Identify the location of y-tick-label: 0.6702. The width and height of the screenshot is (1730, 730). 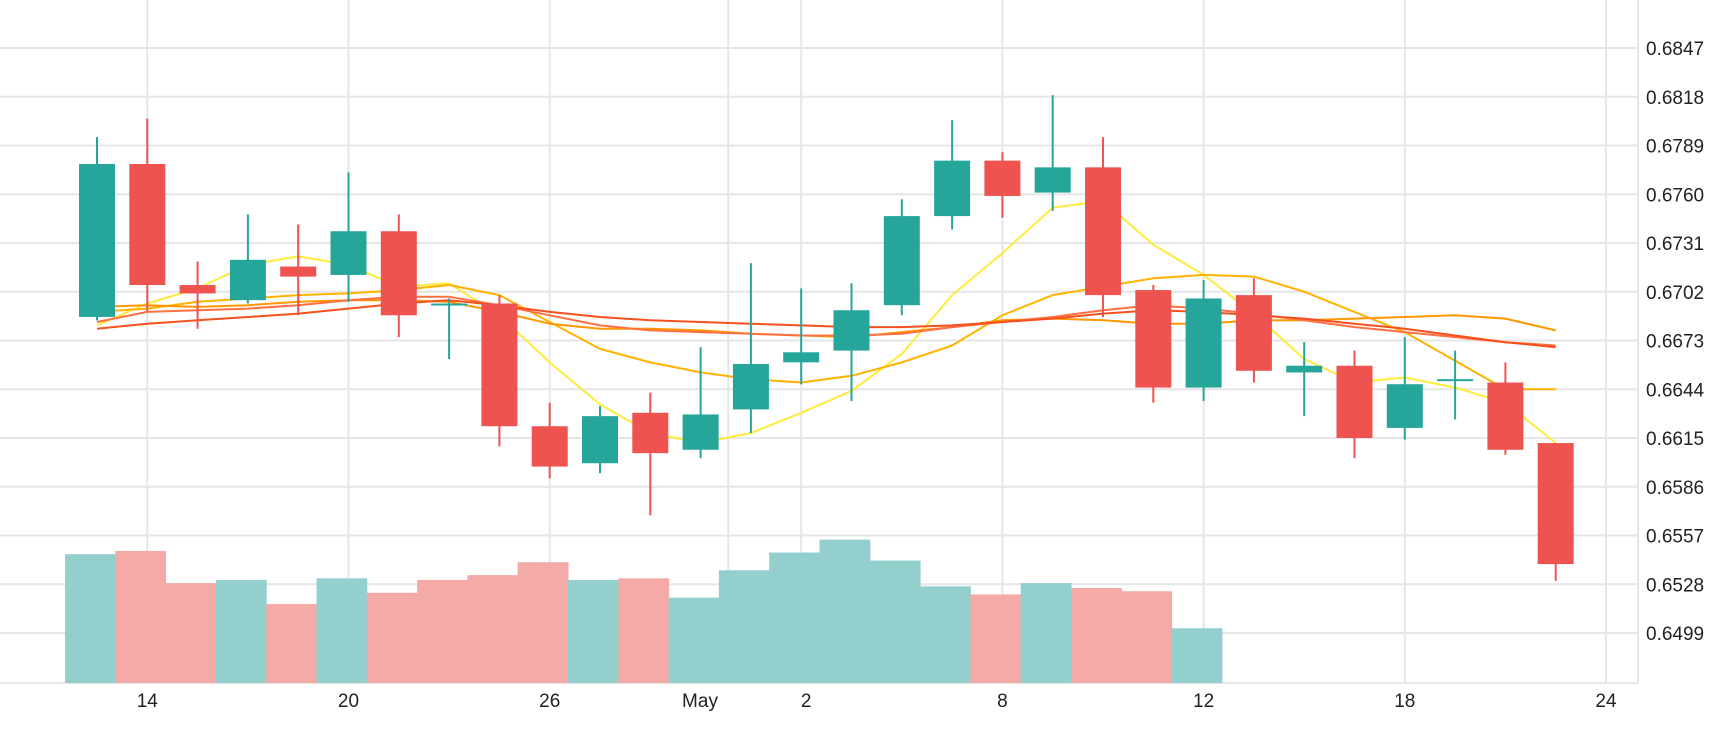
(1675, 293).